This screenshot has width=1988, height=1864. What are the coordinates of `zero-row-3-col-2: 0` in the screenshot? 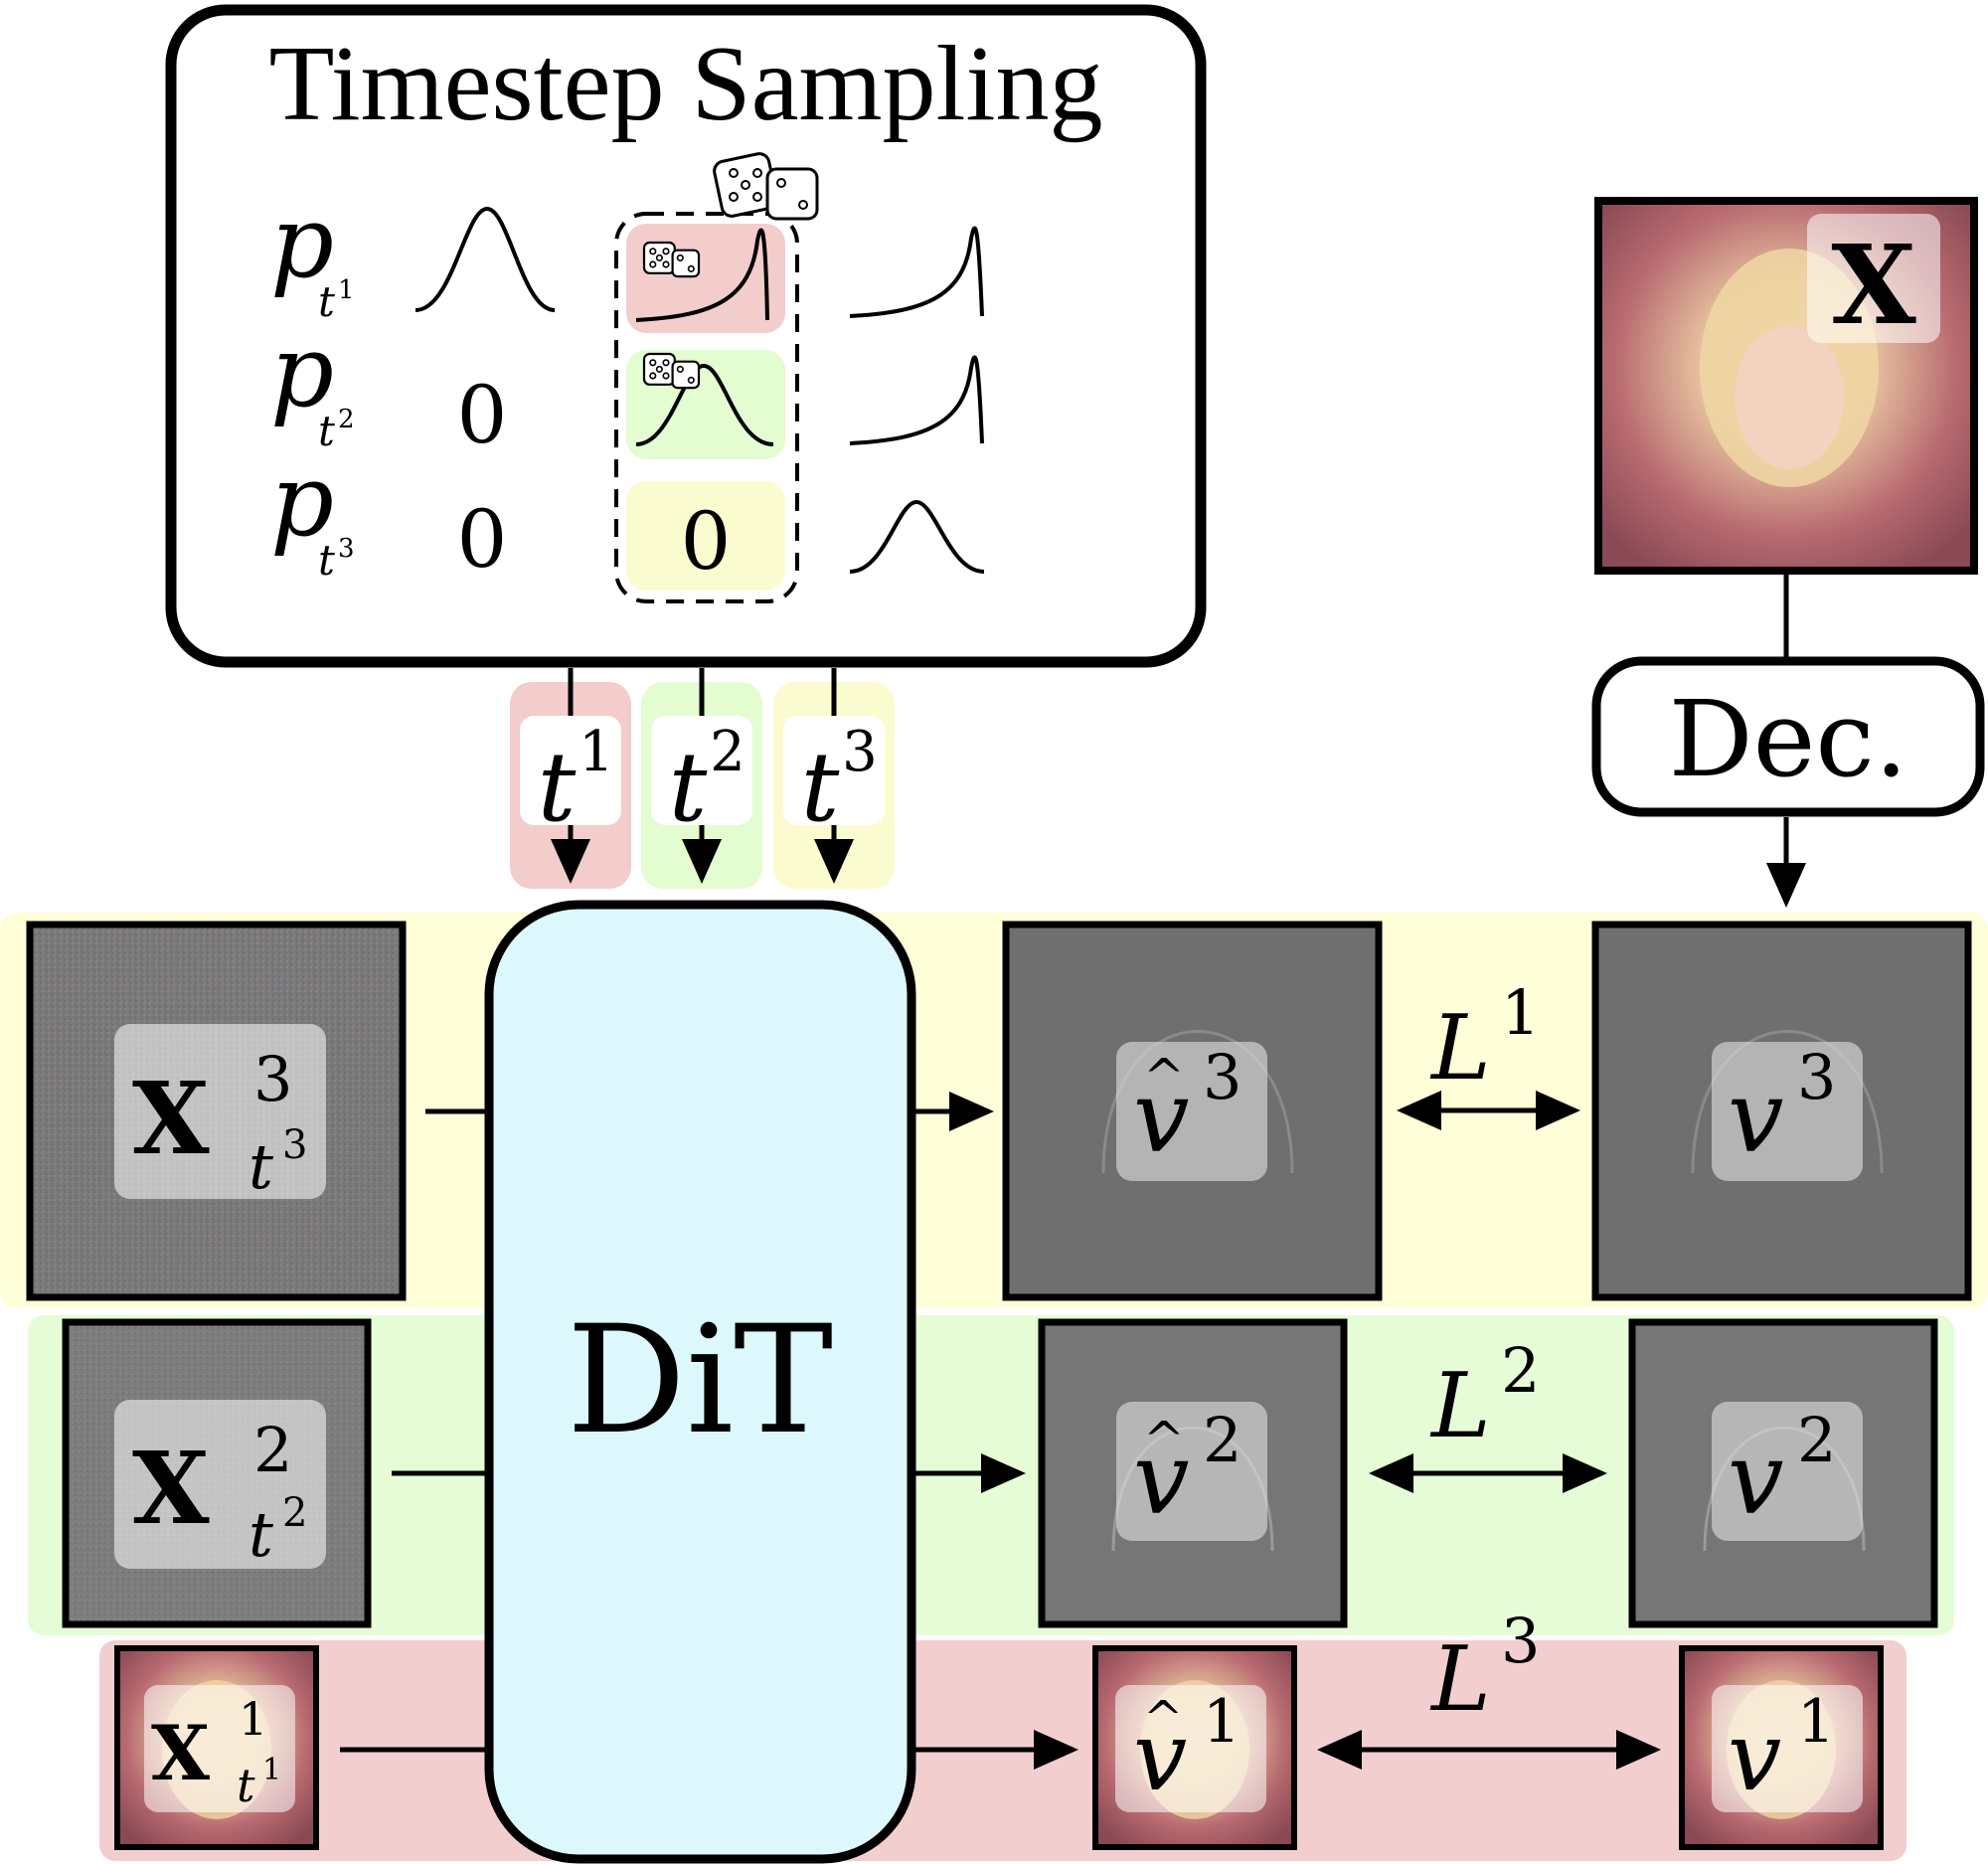 It's located at (706, 541).